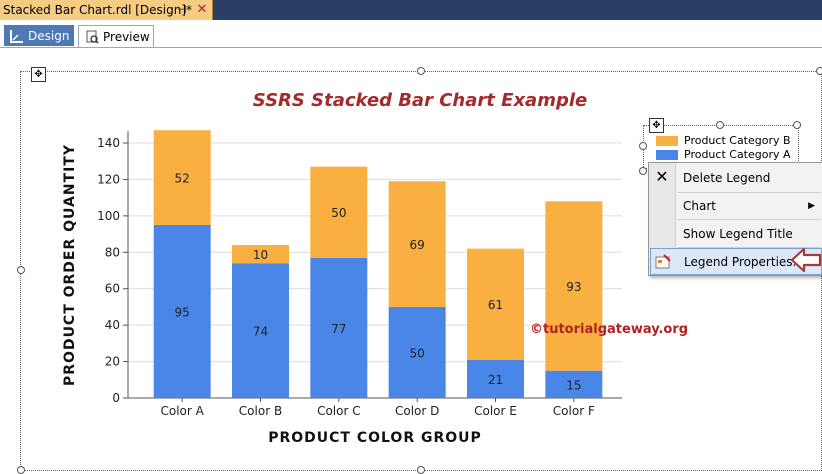 This screenshot has height=474, width=822. Describe the element at coordinates (112, 289) in the screenshot. I see `y-tick-label: 60` at that location.